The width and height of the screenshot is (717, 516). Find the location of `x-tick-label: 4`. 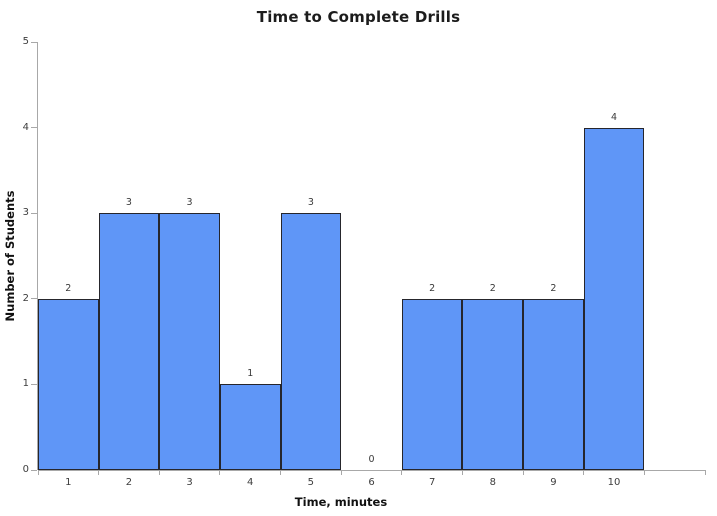

x-tick-label: 4 is located at coordinates (250, 482).